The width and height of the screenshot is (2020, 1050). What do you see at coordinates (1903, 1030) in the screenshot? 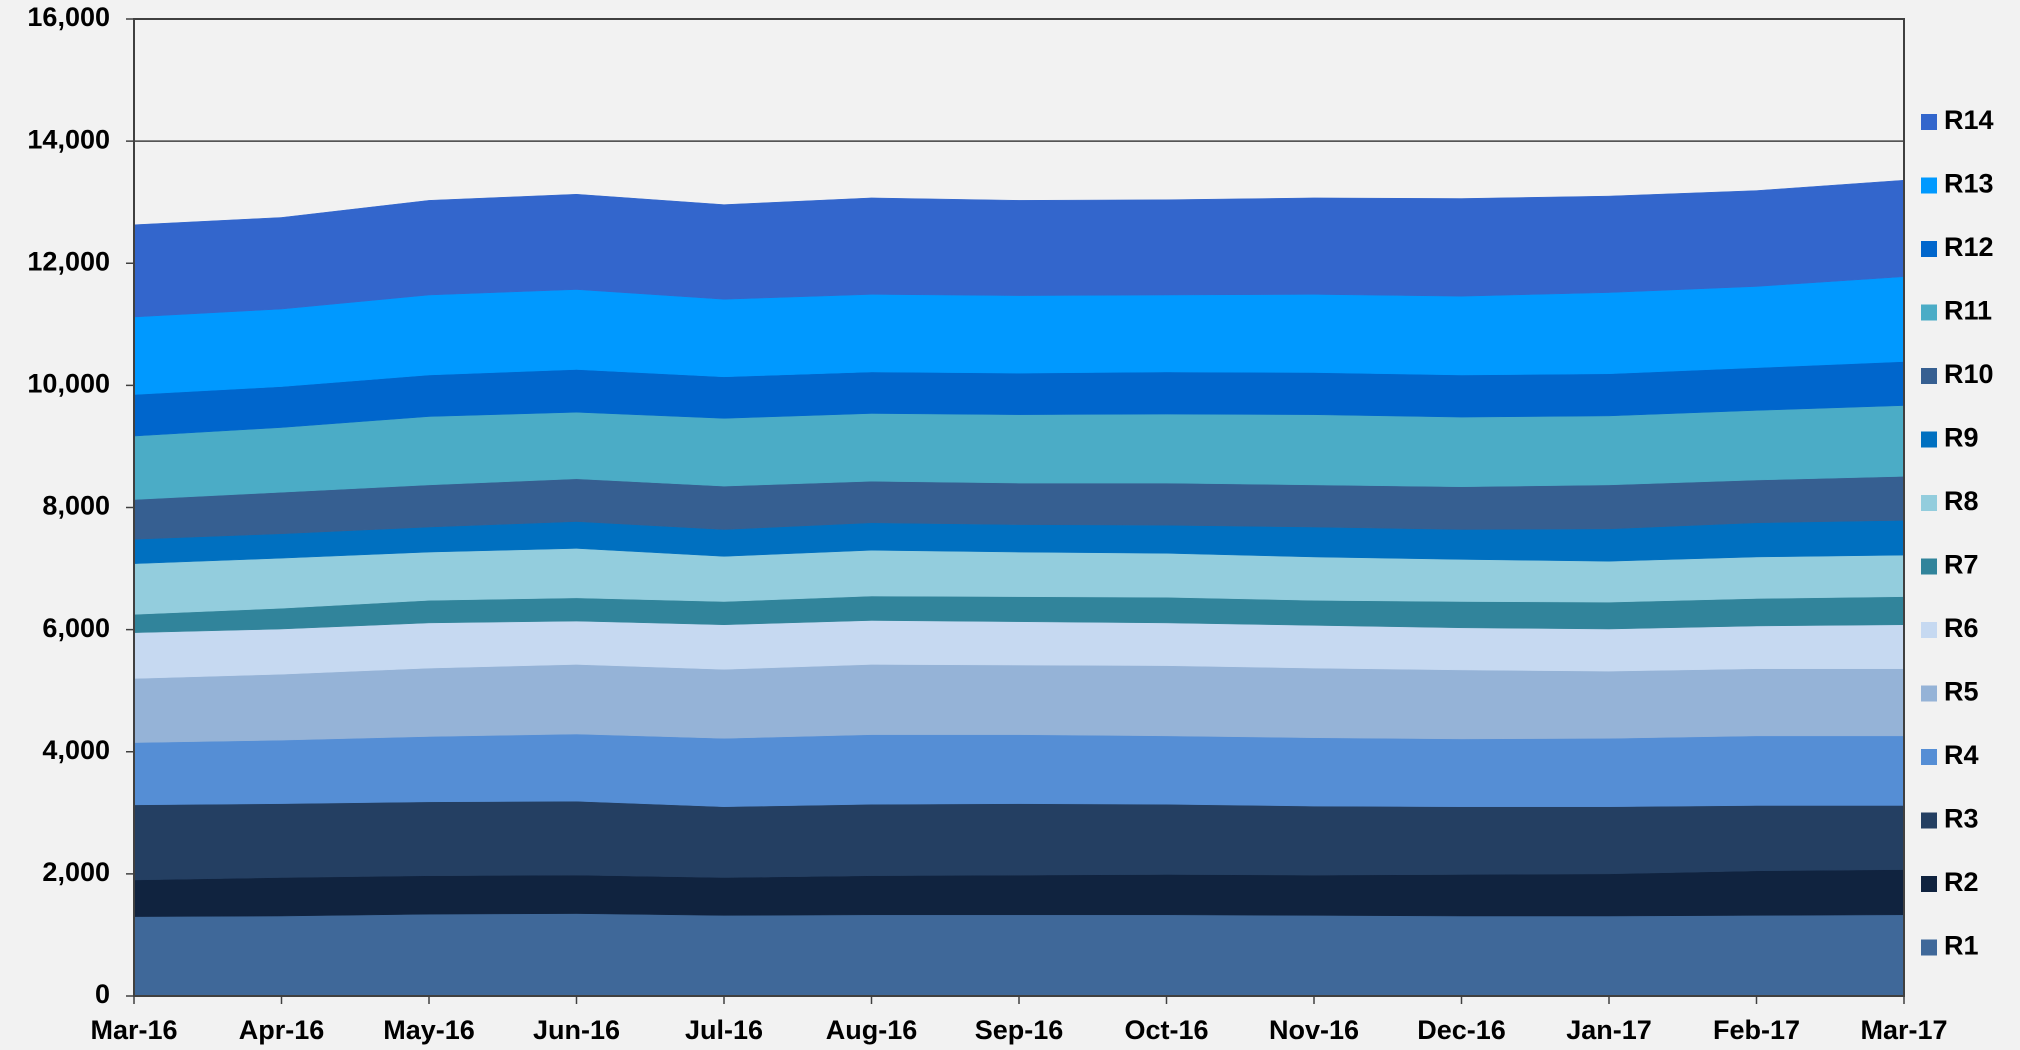
I see `x-tick-label: Mar-17` at bounding box center [1903, 1030].